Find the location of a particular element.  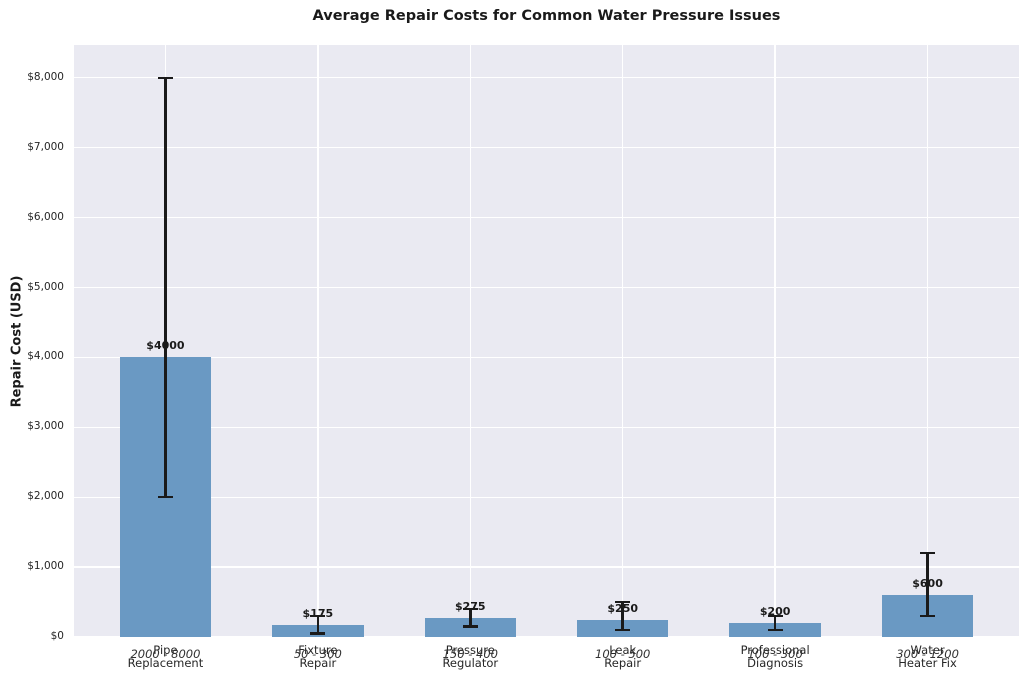

range-annotation: 100 - 300 is located at coordinates (775, 654).